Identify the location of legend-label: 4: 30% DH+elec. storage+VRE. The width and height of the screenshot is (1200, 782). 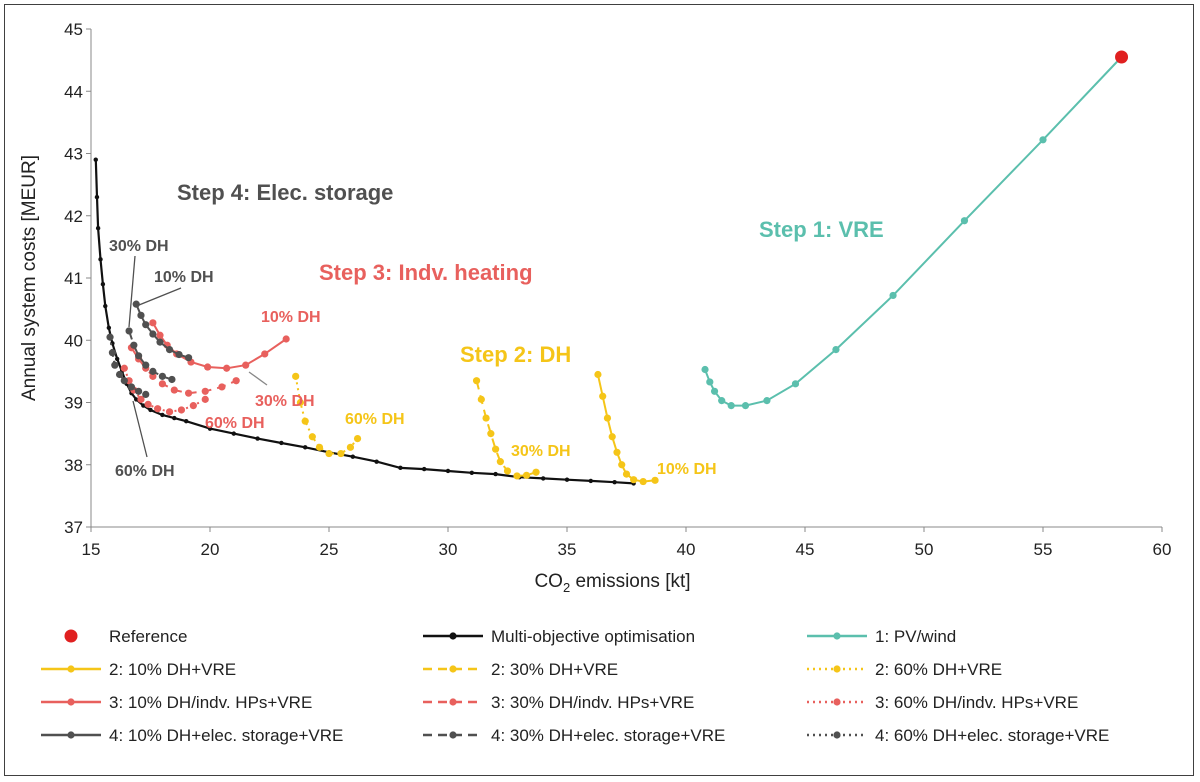
(608, 735).